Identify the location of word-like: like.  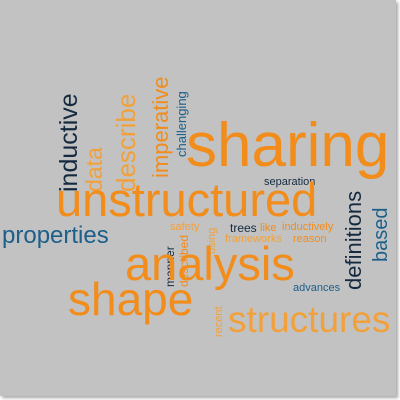
(268, 228).